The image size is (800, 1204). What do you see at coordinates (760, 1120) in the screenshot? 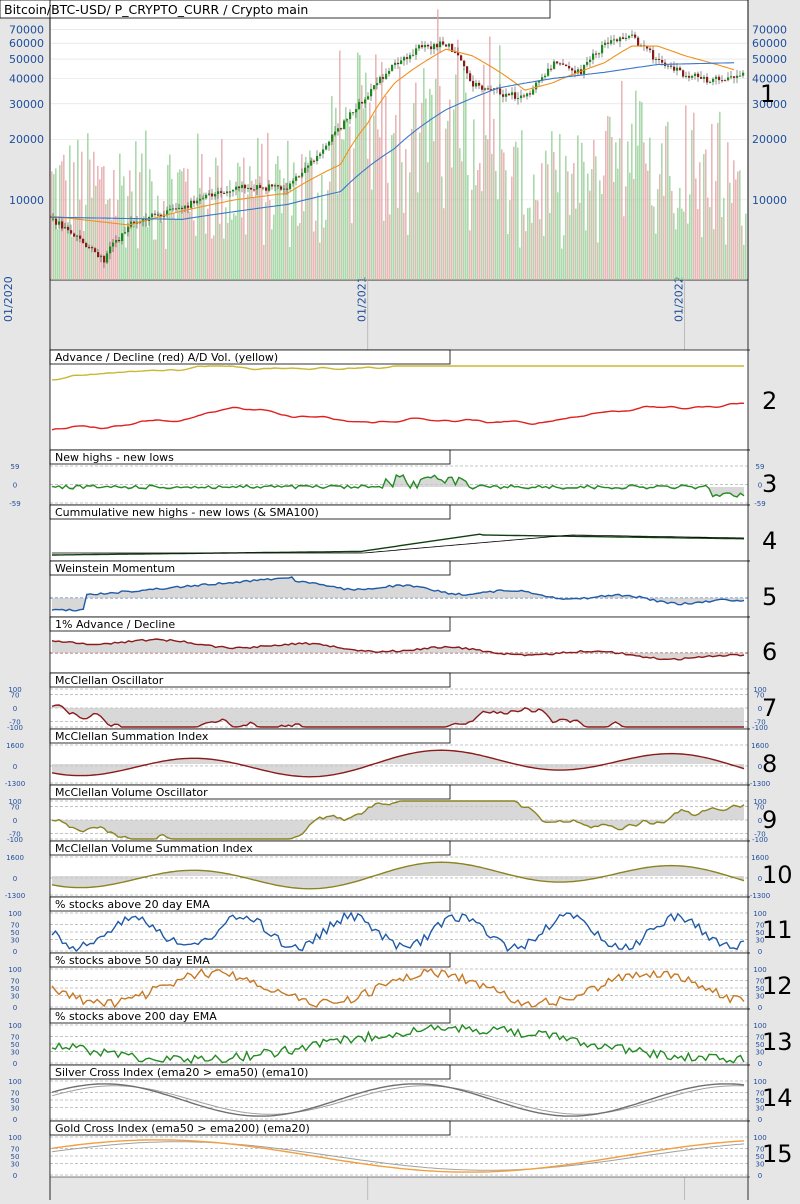
I see `panel-tick-label-right: 0` at bounding box center [760, 1120].